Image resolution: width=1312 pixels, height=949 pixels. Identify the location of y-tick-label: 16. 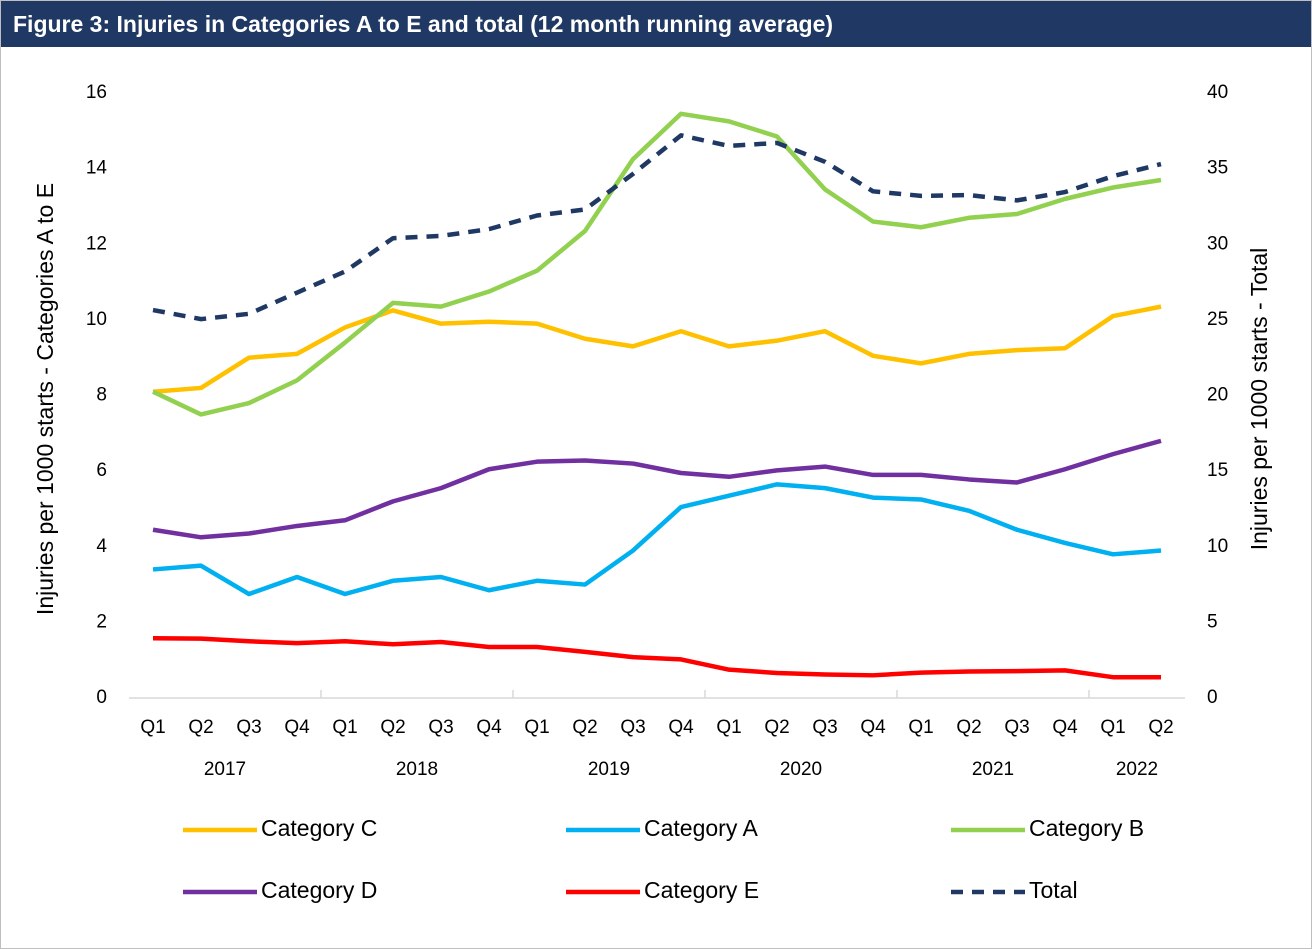
(96, 92).